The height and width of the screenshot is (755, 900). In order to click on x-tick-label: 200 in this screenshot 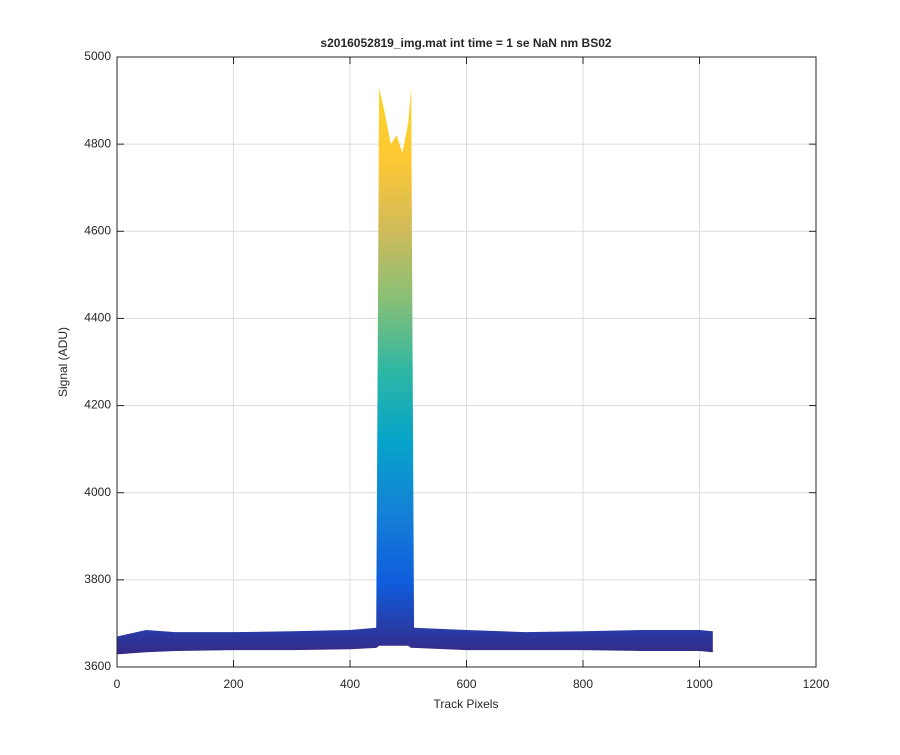, I will do `click(233, 684)`.